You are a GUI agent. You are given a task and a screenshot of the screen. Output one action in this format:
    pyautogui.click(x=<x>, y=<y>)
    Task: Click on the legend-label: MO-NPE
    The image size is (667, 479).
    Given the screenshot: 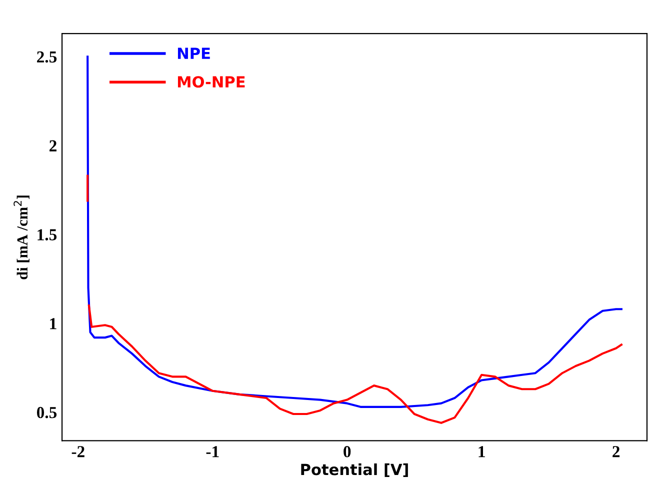 What is the action you would take?
    pyautogui.click(x=211, y=82)
    